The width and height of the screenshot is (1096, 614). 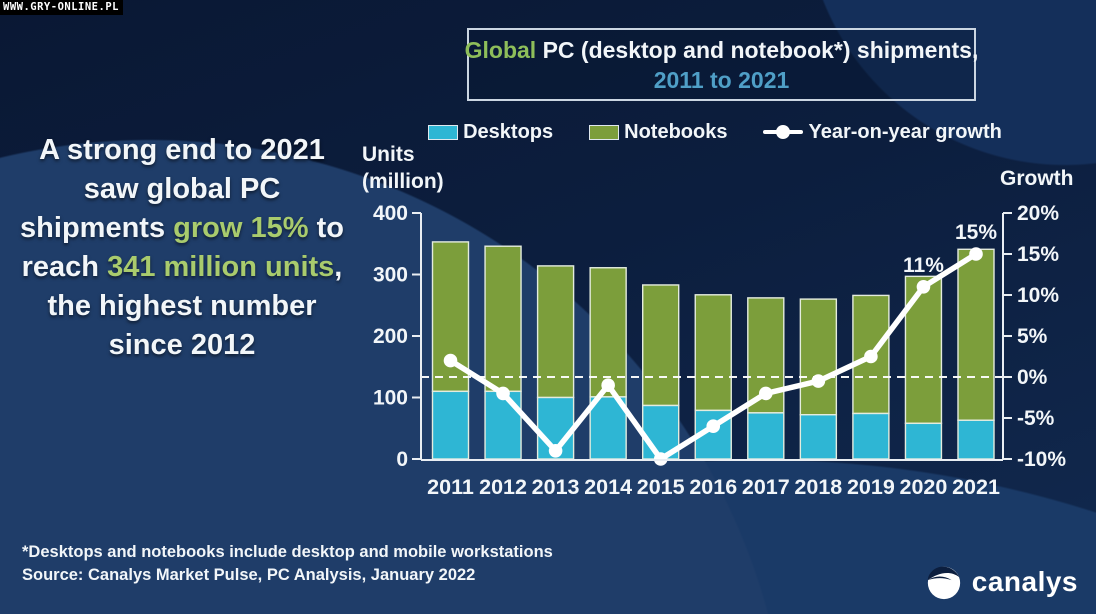 What do you see at coordinates (608, 385) in the screenshot?
I see `growth-marker-2014` at bounding box center [608, 385].